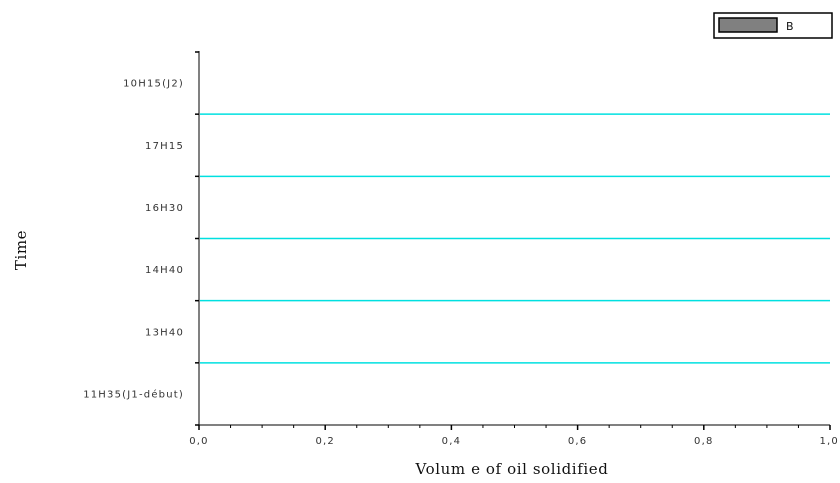 The image size is (840, 483). Describe the element at coordinates (829, 441) in the screenshot. I see `x-tick-label: 1,0` at that location.